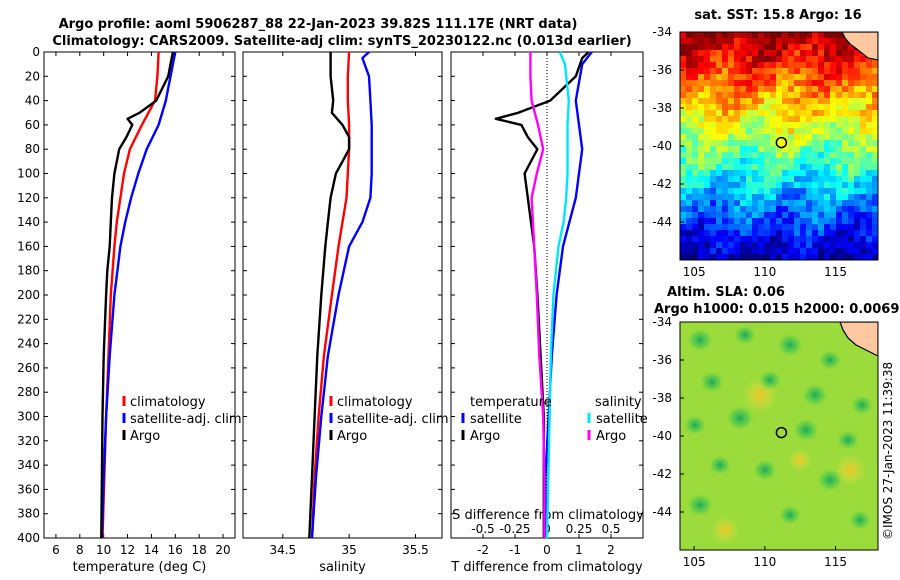  I want to click on salinity-series-climatology, so click(330, 295).